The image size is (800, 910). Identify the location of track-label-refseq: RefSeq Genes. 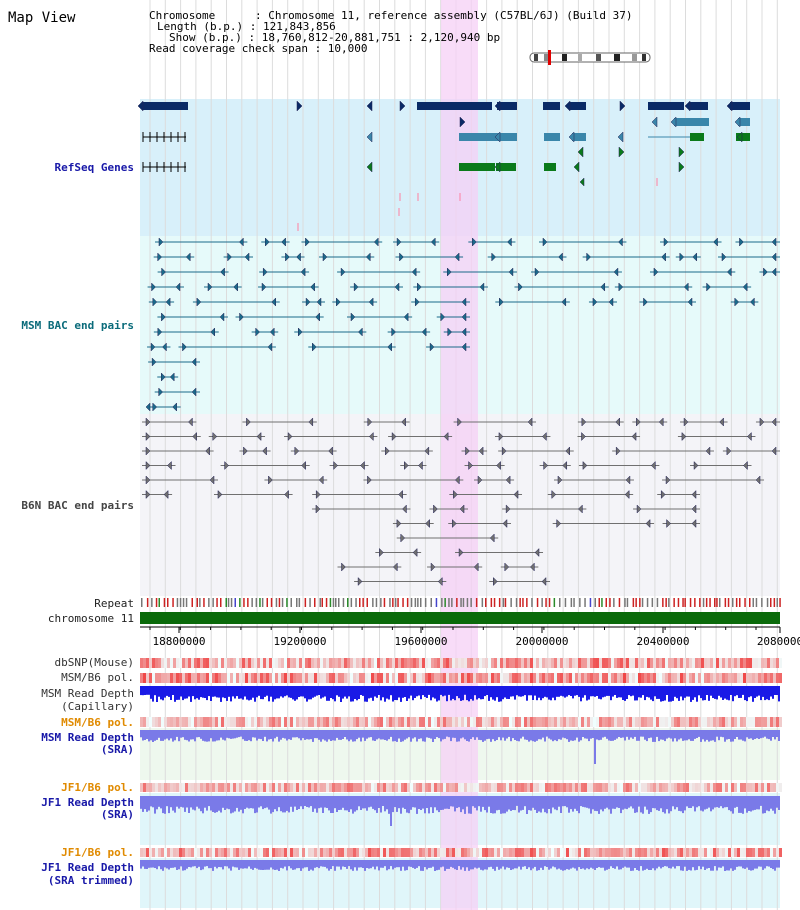
(94, 167).